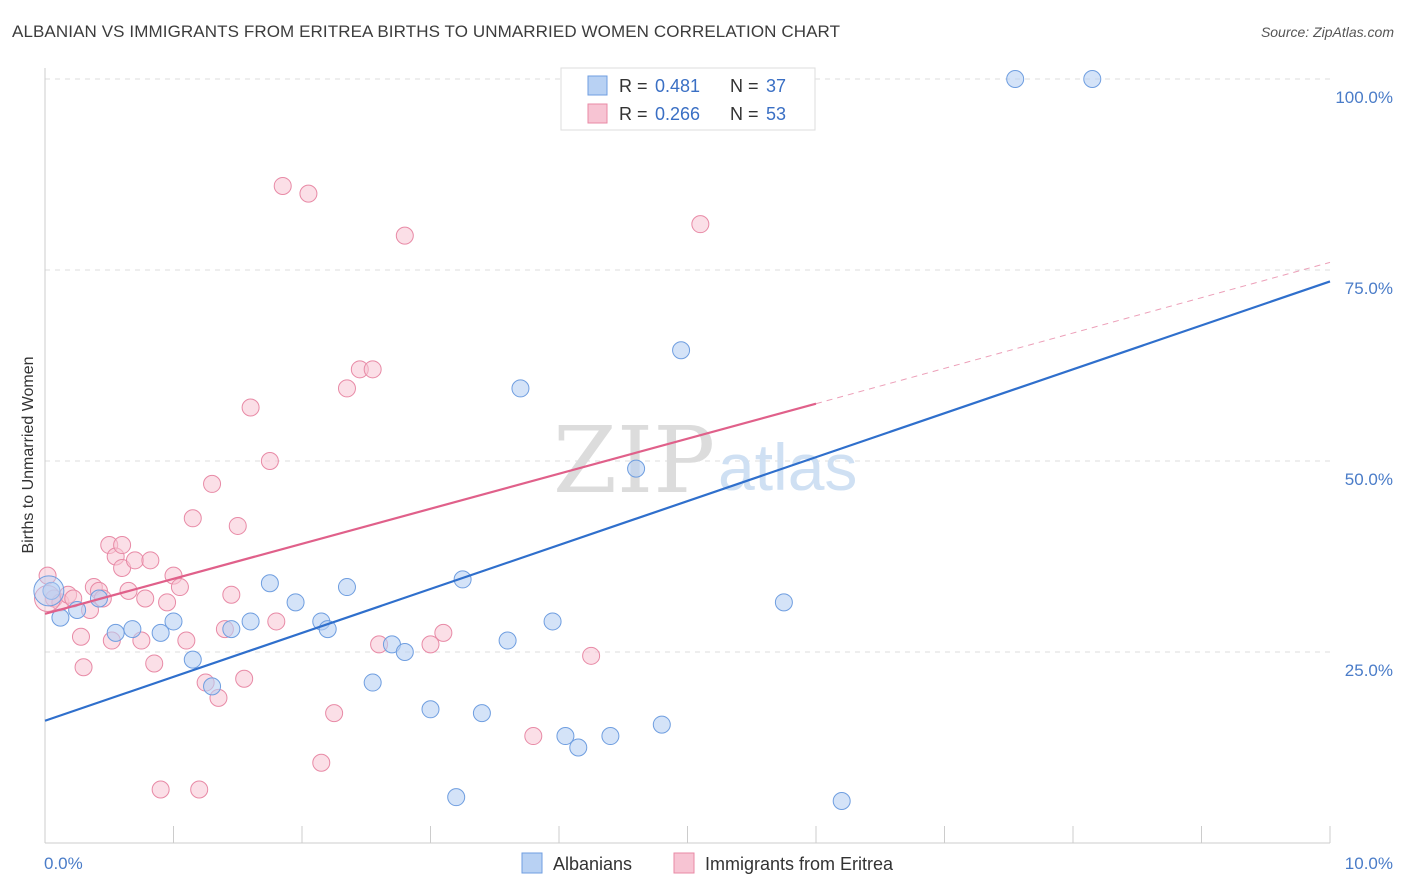  I want to click on bottom-legend-eritrea: Immigrants from Eritrea, so click(799, 864).